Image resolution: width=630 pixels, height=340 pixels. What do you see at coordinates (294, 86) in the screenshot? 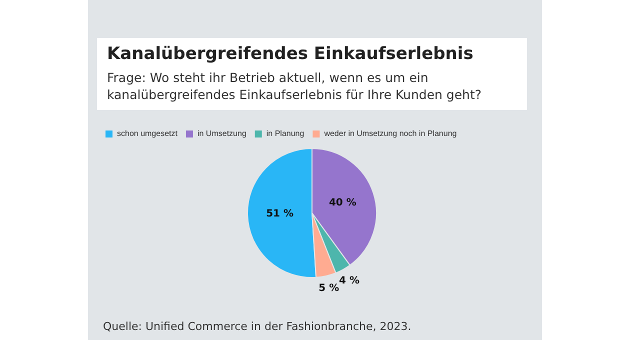
I see `chart-subtitle: Frage: Wo steht ihr Betrieb aktuell, wenn es um ein kanalübergreifendes Einkaufserlebnis für Ihre Kunden geht?` at bounding box center [294, 86].